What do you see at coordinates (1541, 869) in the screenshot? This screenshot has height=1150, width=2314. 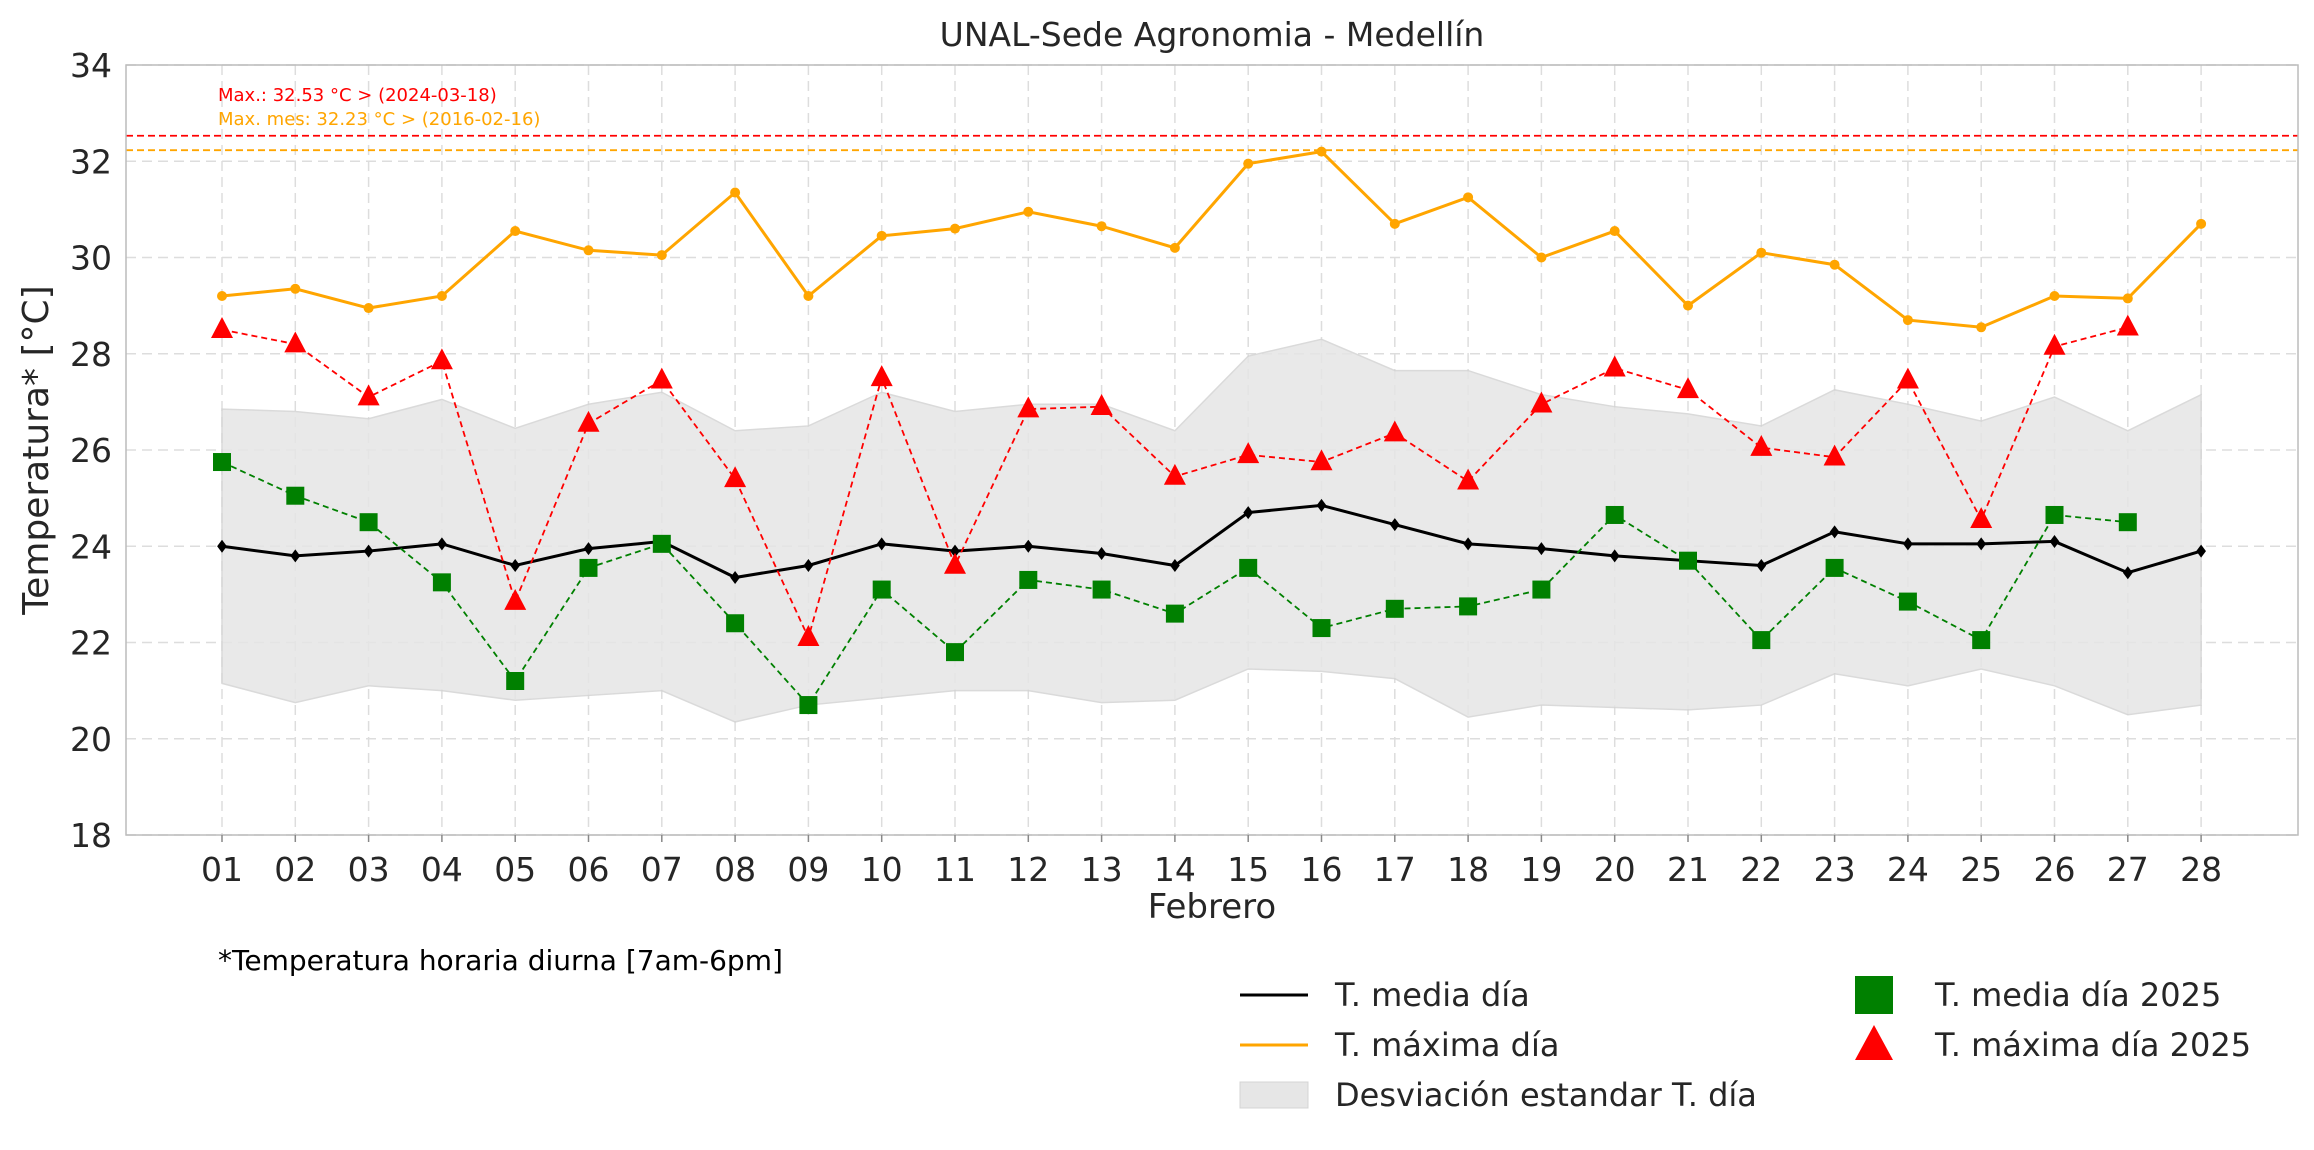 I see `x-tick-label: 19` at bounding box center [1541, 869].